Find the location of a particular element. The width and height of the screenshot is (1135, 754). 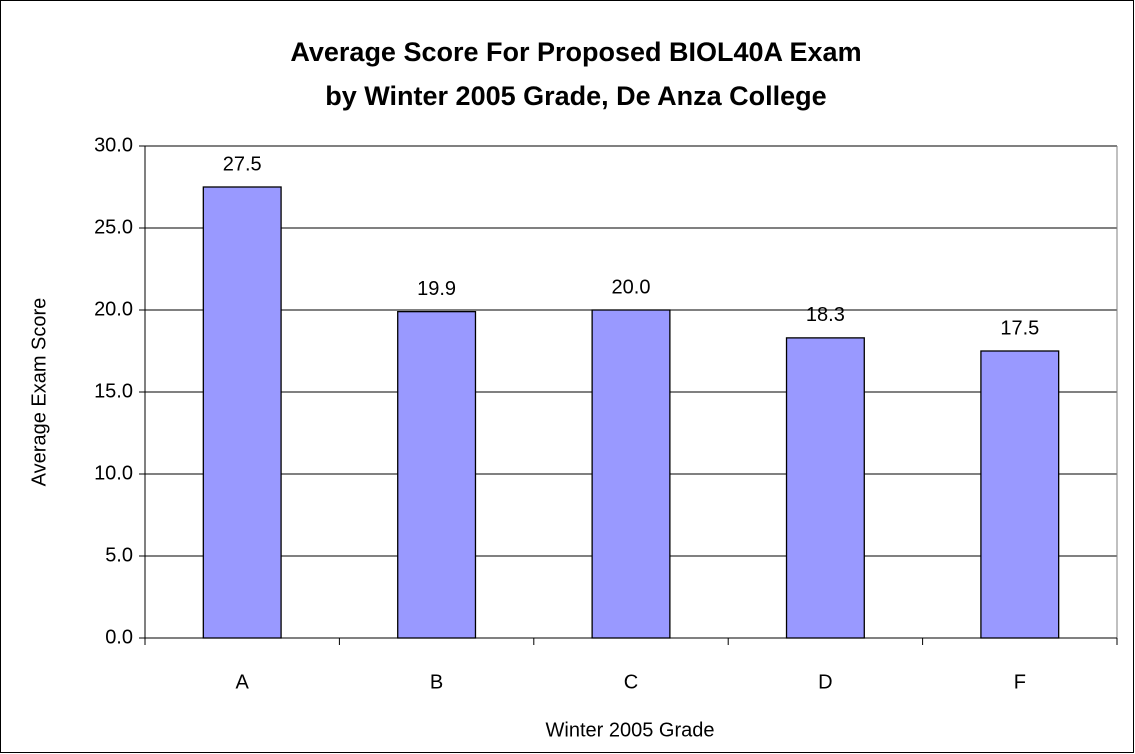

x-tick-label: D is located at coordinates (825, 682).